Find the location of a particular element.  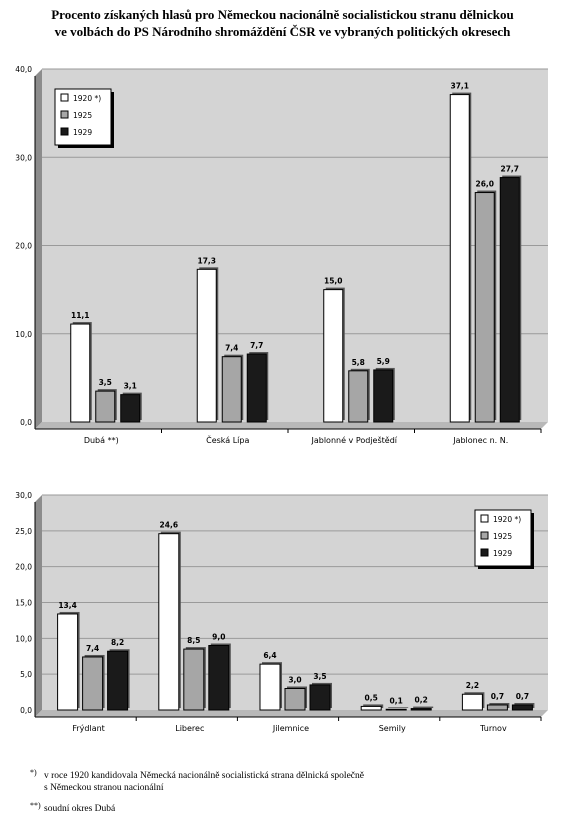

y-tick-label: 40,0 is located at coordinates (23, 69).